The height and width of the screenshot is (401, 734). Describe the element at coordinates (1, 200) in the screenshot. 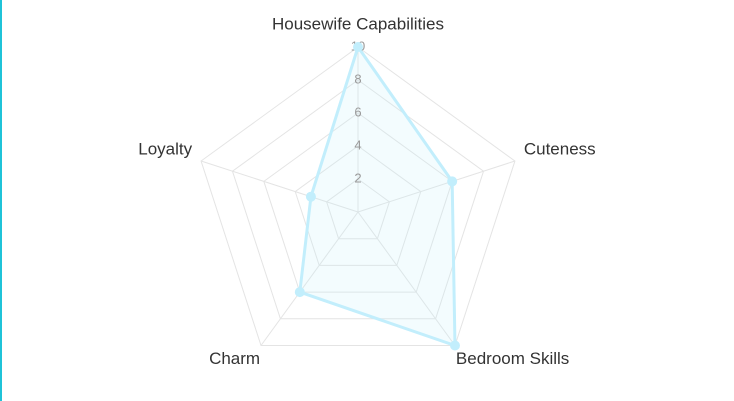

I see `left-border` at that location.